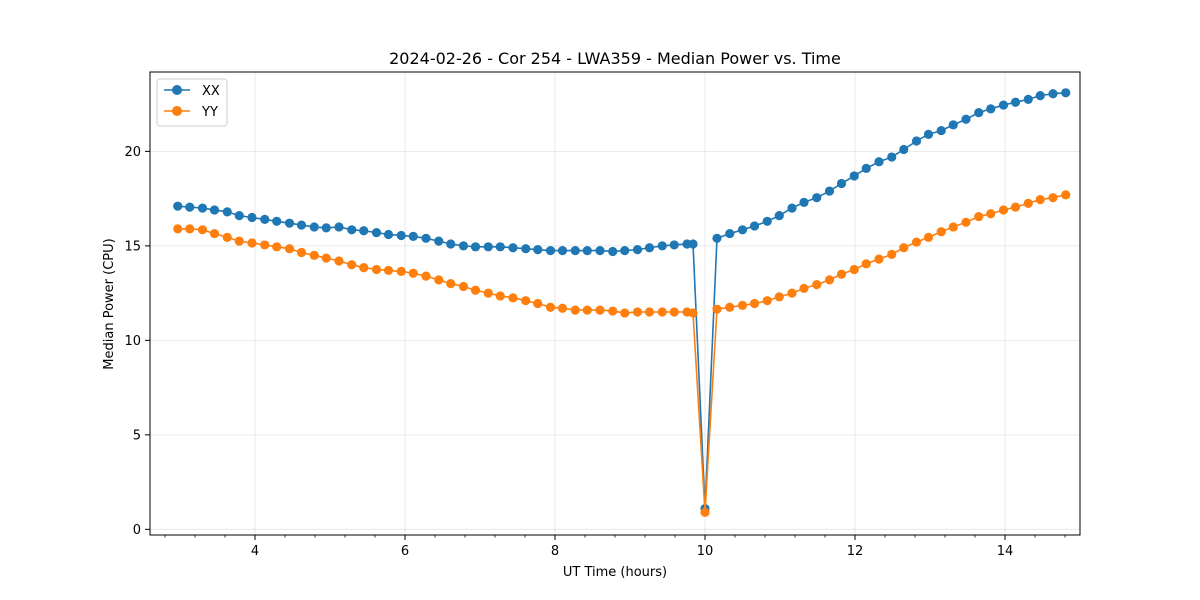  Describe the element at coordinates (255, 551) in the screenshot. I see `x-tick-label: 4` at that location.